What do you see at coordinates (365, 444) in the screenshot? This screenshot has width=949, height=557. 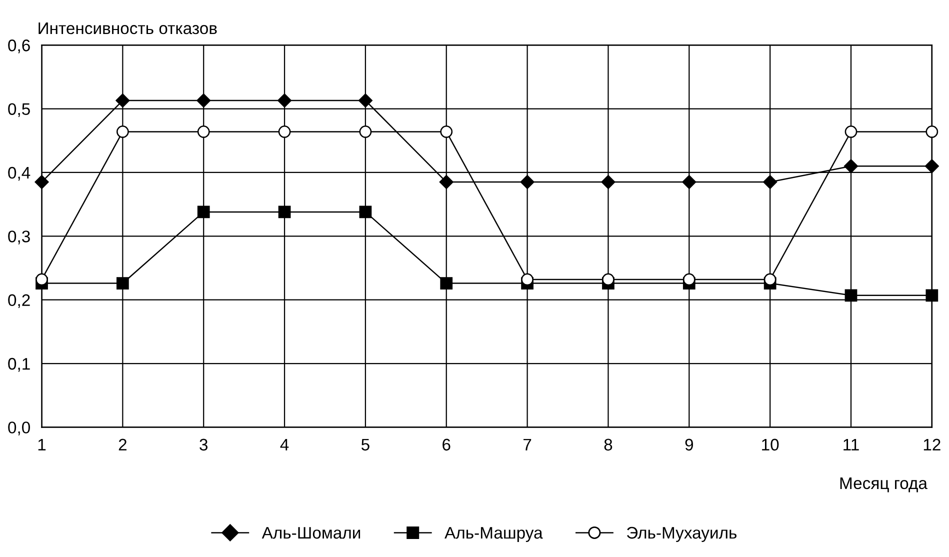 I see `x-tick-label: 5` at bounding box center [365, 444].